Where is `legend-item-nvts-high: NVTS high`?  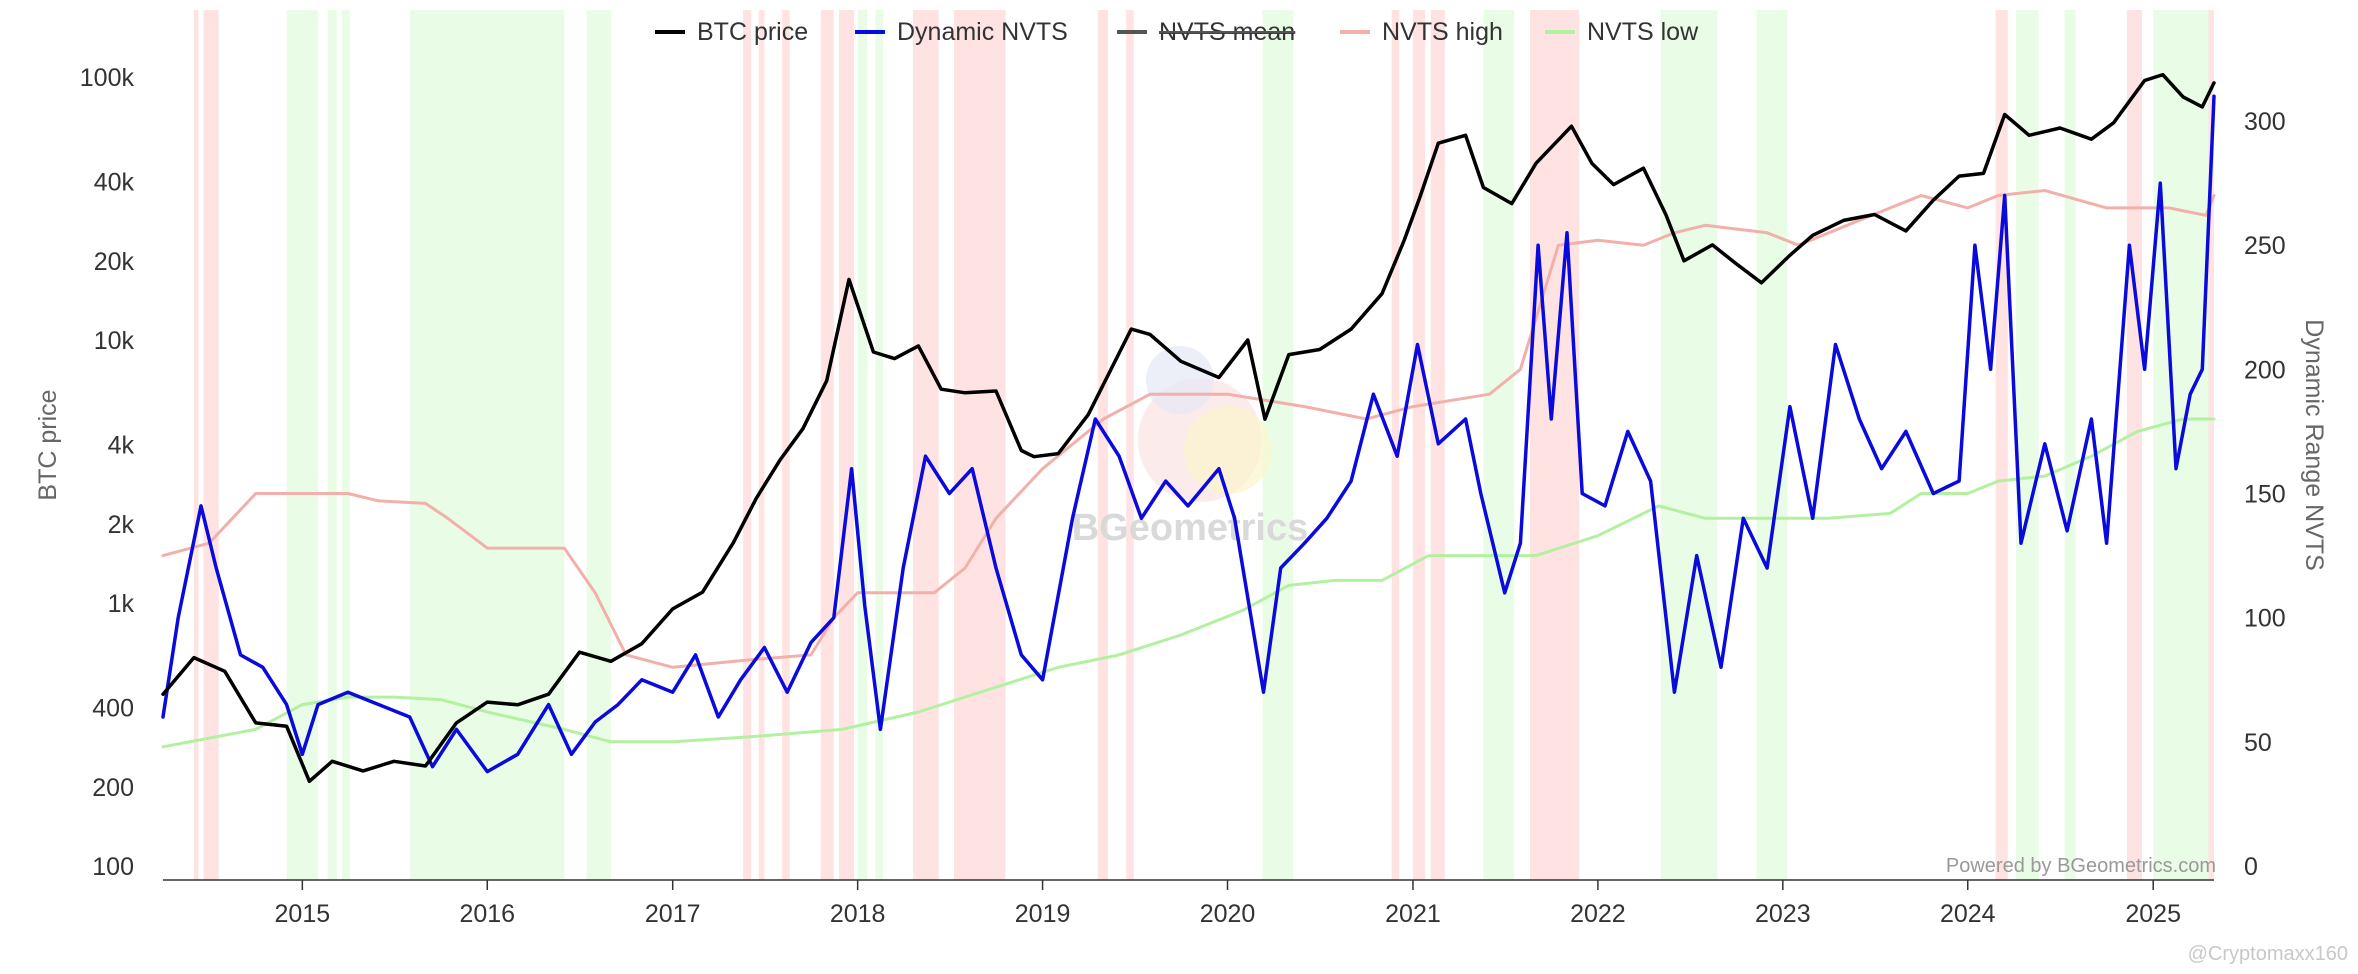 legend-item-nvts-high: NVTS high is located at coordinates (1421, 32).